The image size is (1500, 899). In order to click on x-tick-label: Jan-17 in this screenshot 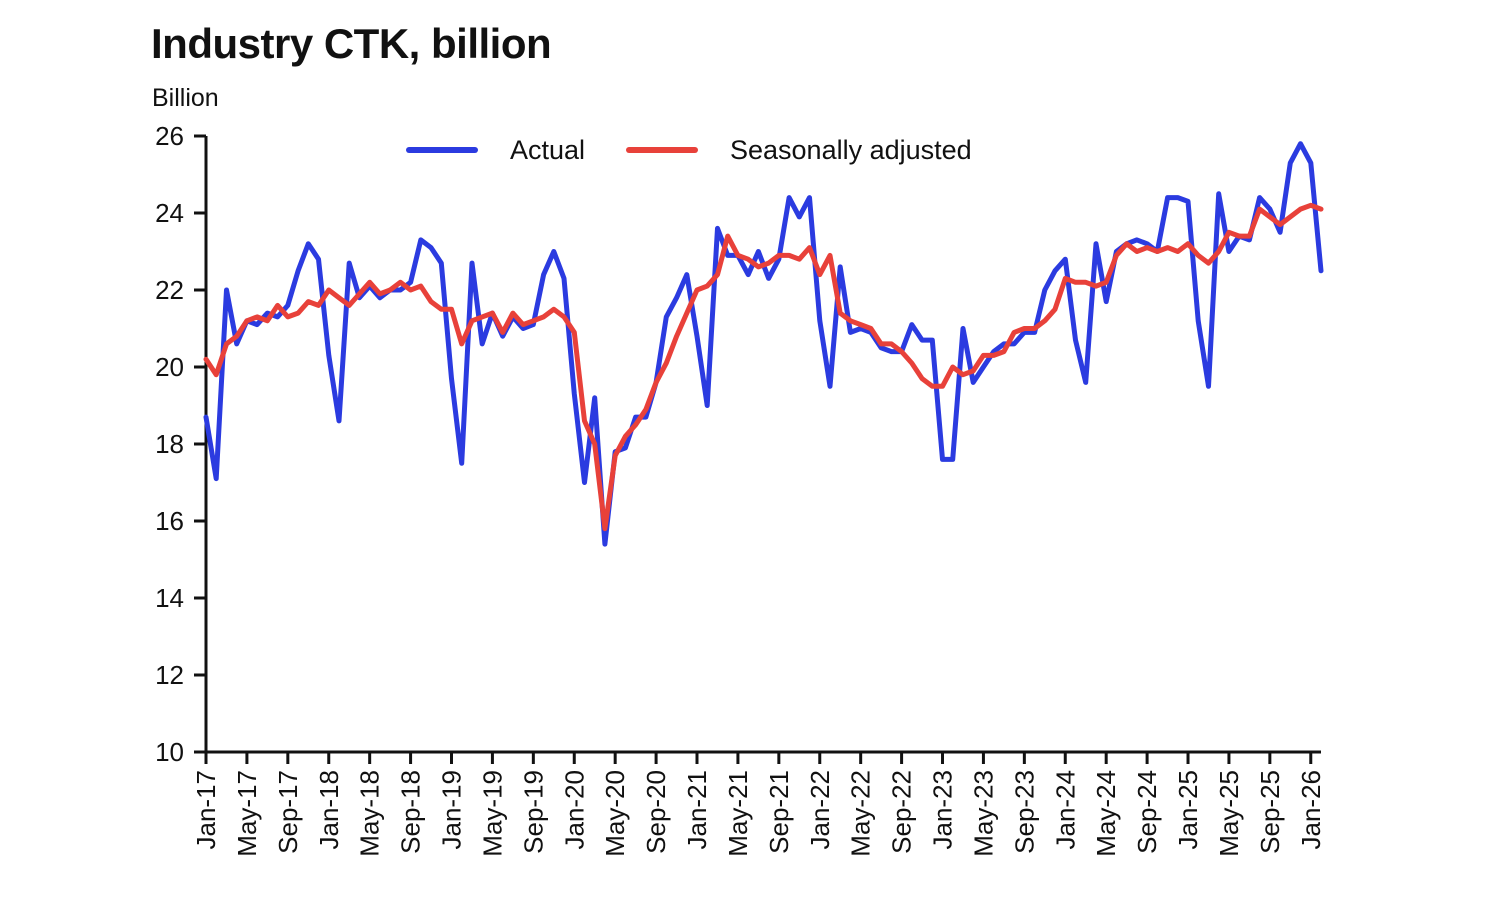, I will do `click(206, 810)`.